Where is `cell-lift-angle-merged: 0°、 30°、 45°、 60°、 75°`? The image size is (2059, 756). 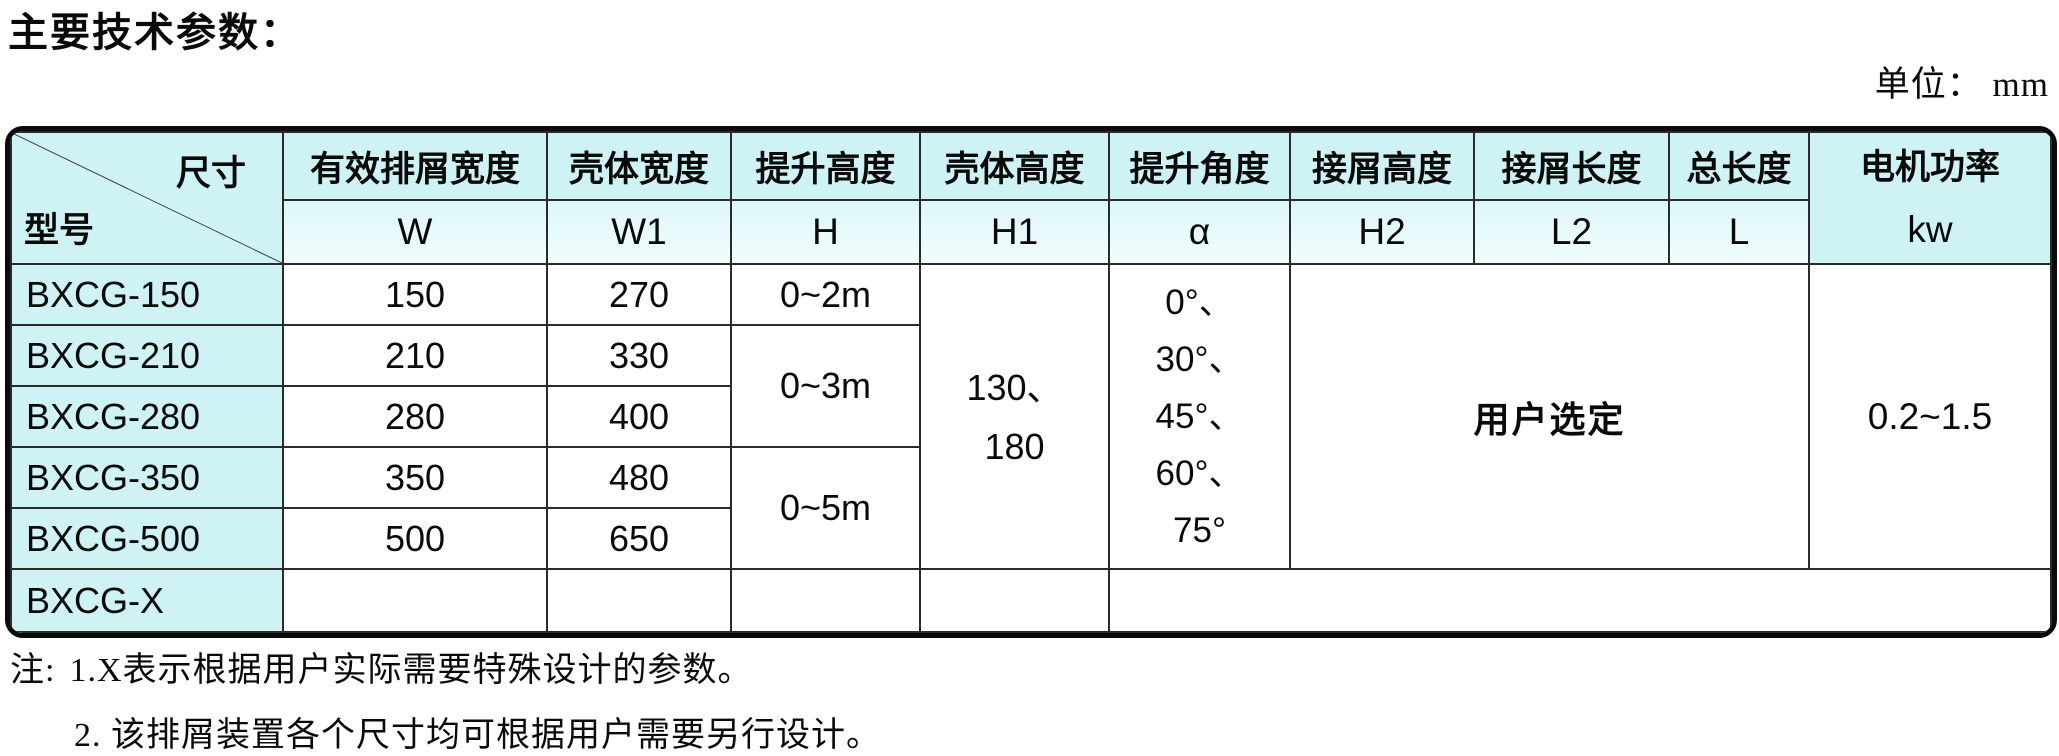 cell-lift-angle-merged: 0°、 30°、 45°、 60°、 75° is located at coordinates (1199, 416).